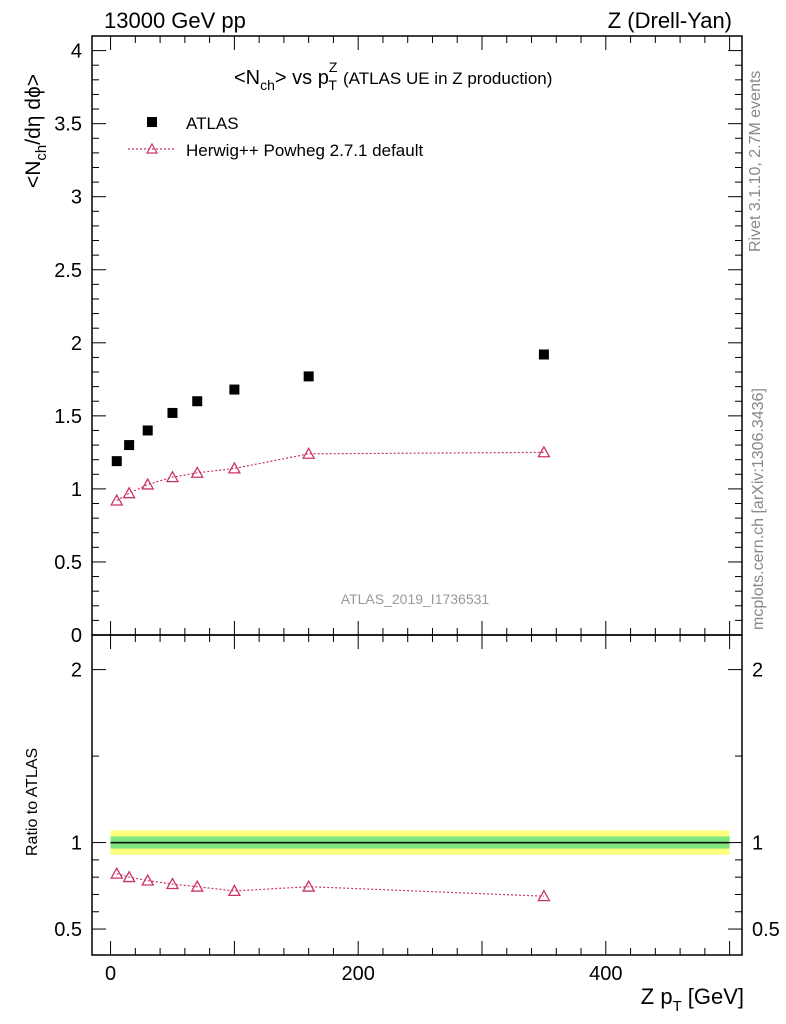  What do you see at coordinates (76, 636) in the screenshot?
I see `main-y-tick-label: 0` at bounding box center [76, 636].